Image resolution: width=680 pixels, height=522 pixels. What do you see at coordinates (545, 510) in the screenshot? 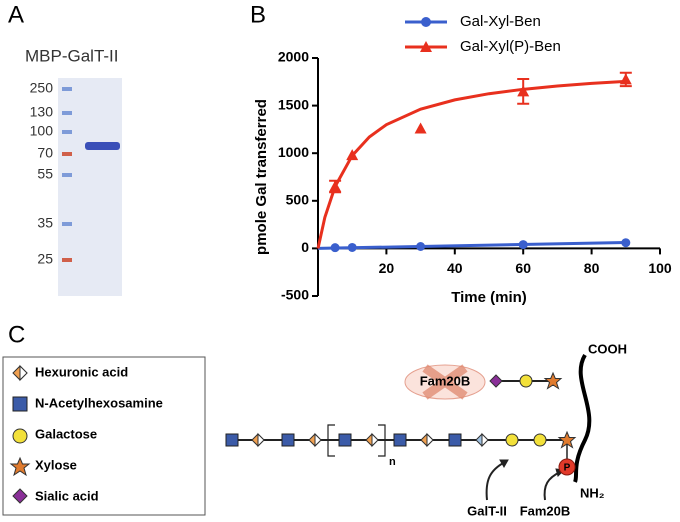
I see `arrow-label: Fam20B` at bounding box center [545, 510].